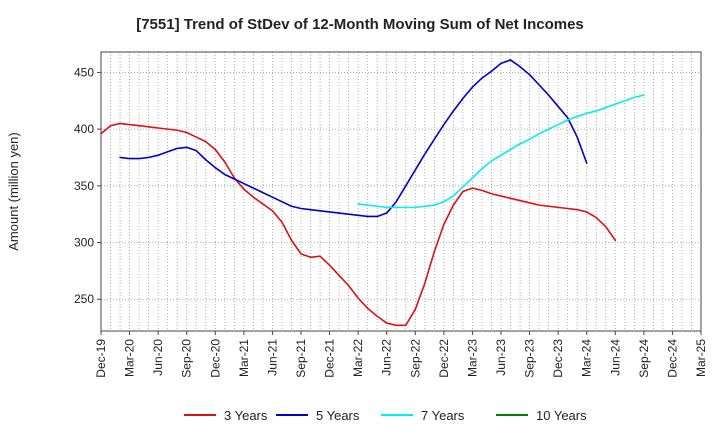  I want to click on x-tick-label: Jun-20, so click(158, 357).